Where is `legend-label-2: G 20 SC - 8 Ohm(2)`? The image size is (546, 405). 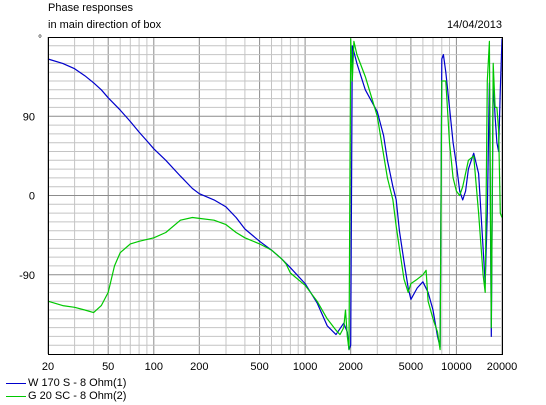 legend-label-2: G 20 SC - 8 Ohm(2) is located at coordinates (77, 396).